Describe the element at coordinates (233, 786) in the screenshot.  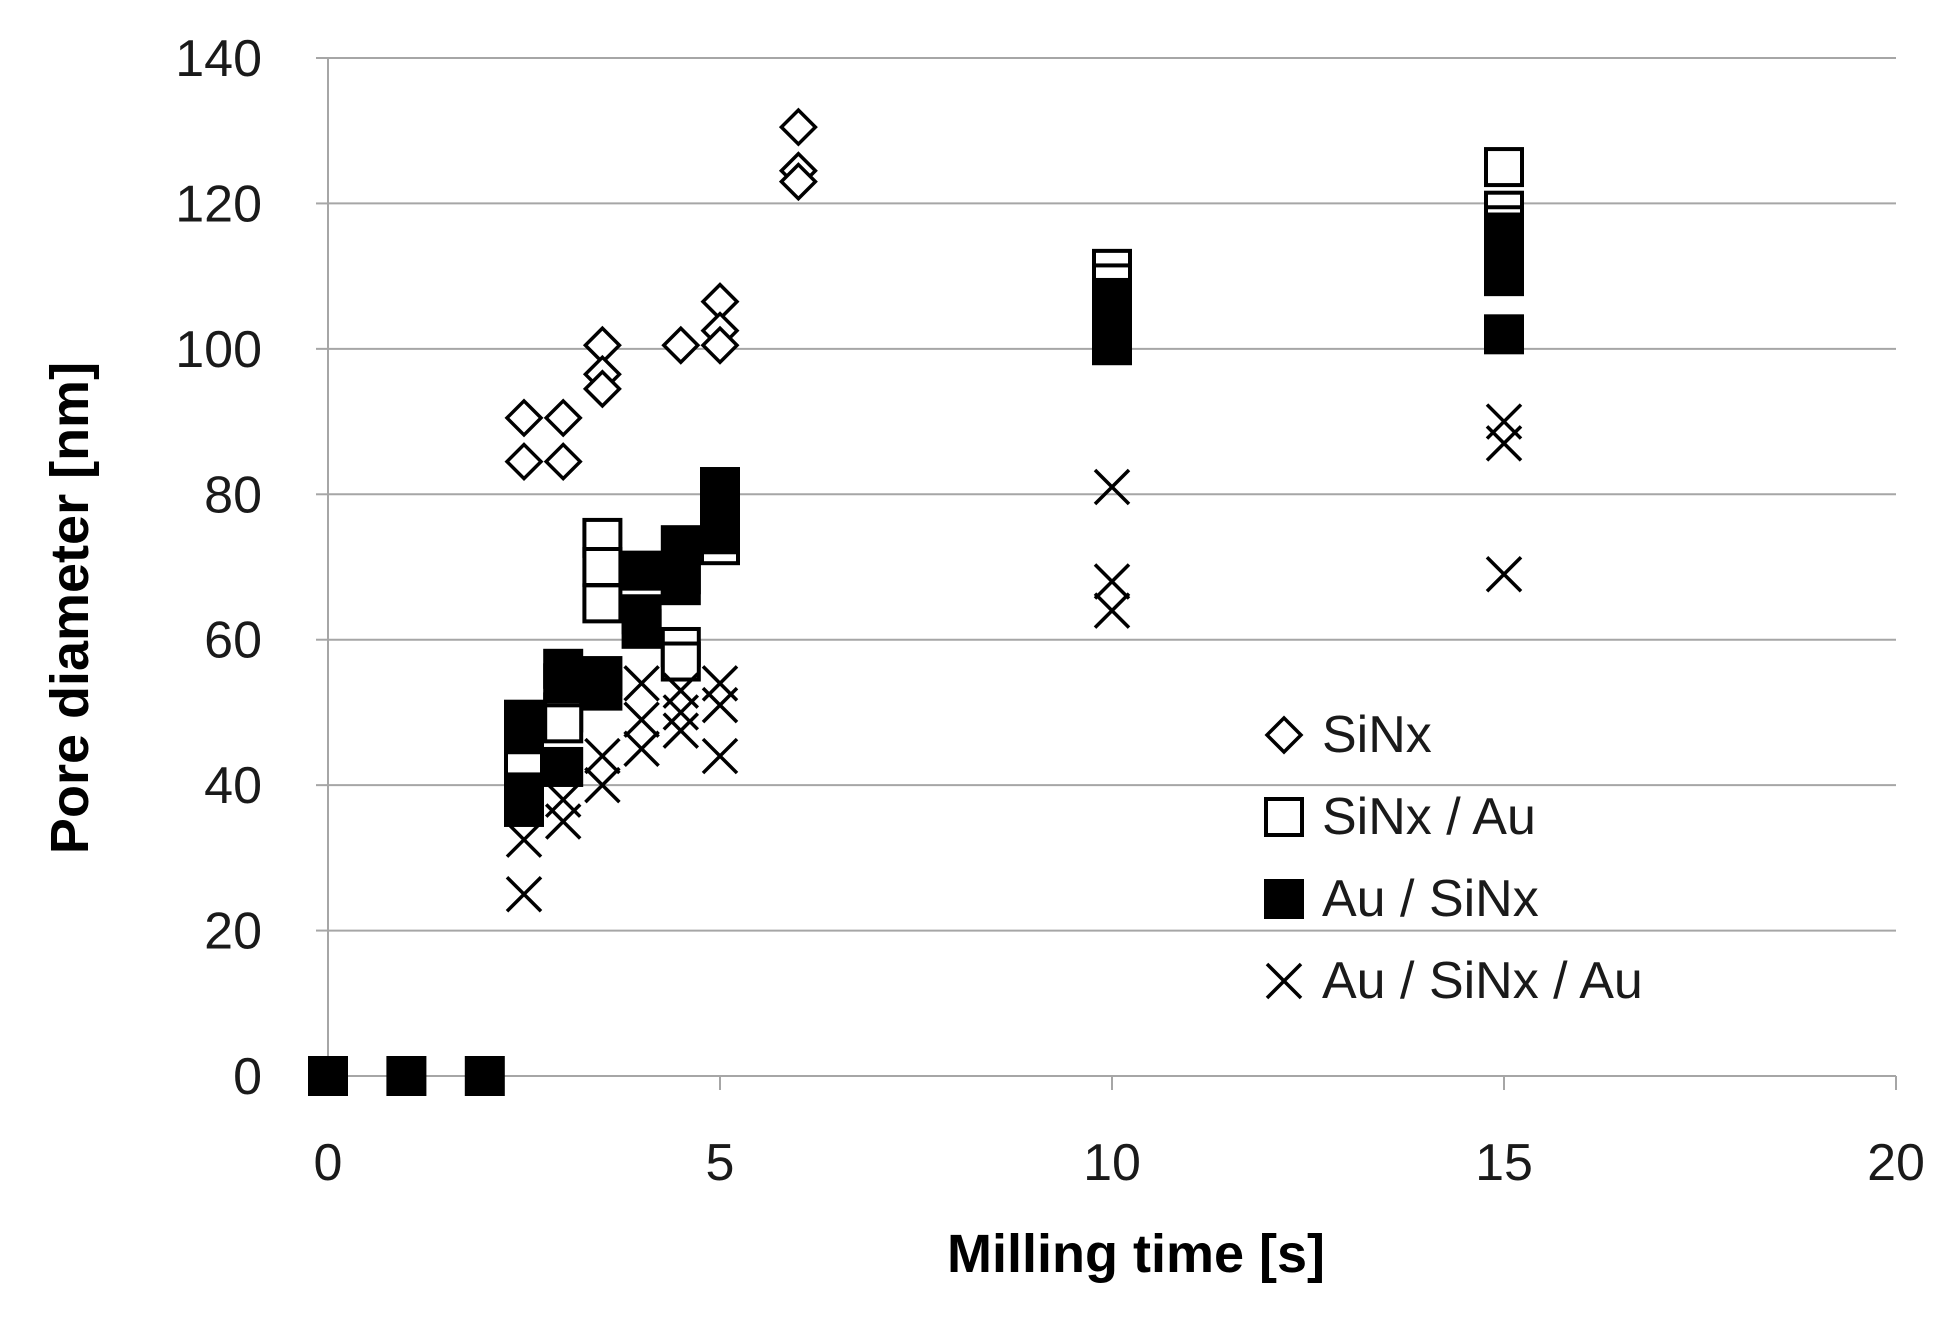
I see `y-tick-label-40: 40` at that location.